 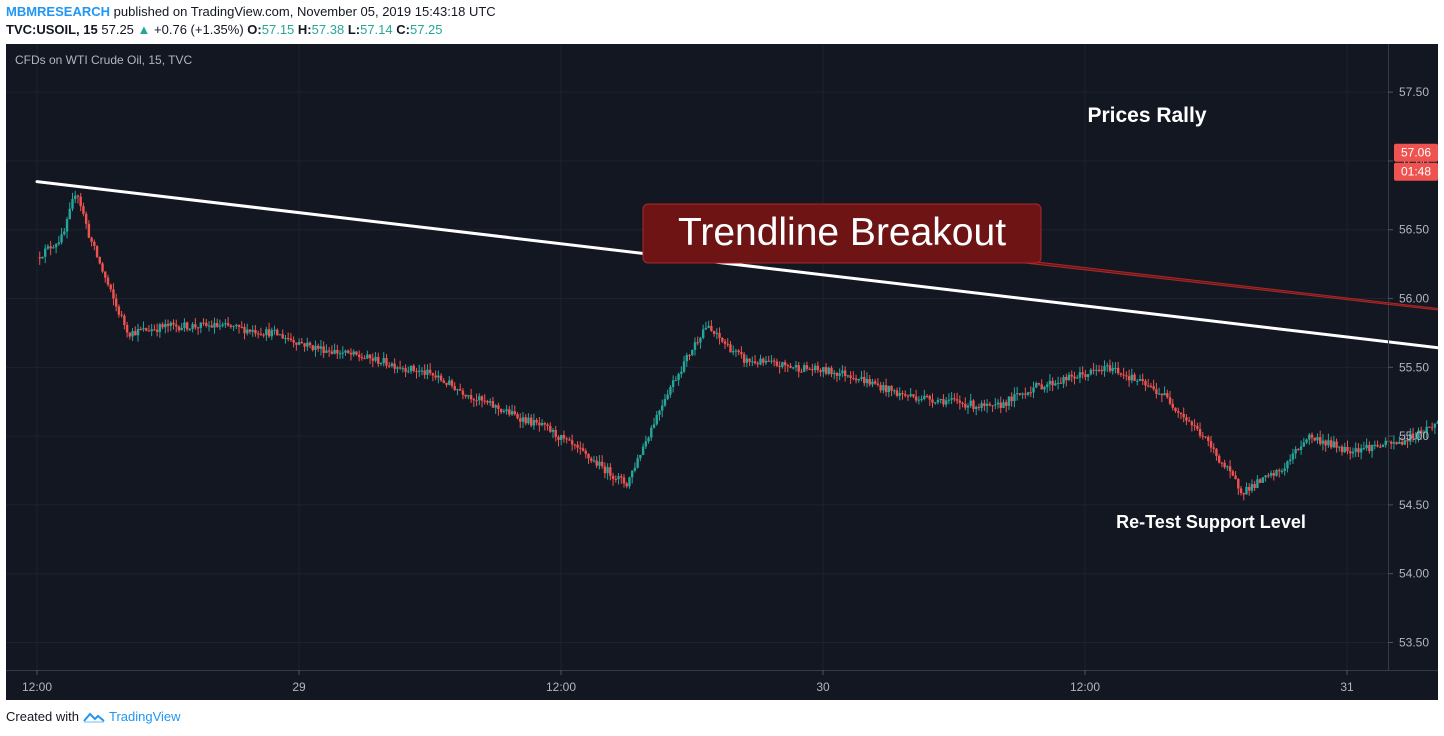 What do you see at coordinates (561, 687) in the screenshot?
I see `x-tick-label: 12:00` at bounding box center [561, 687].